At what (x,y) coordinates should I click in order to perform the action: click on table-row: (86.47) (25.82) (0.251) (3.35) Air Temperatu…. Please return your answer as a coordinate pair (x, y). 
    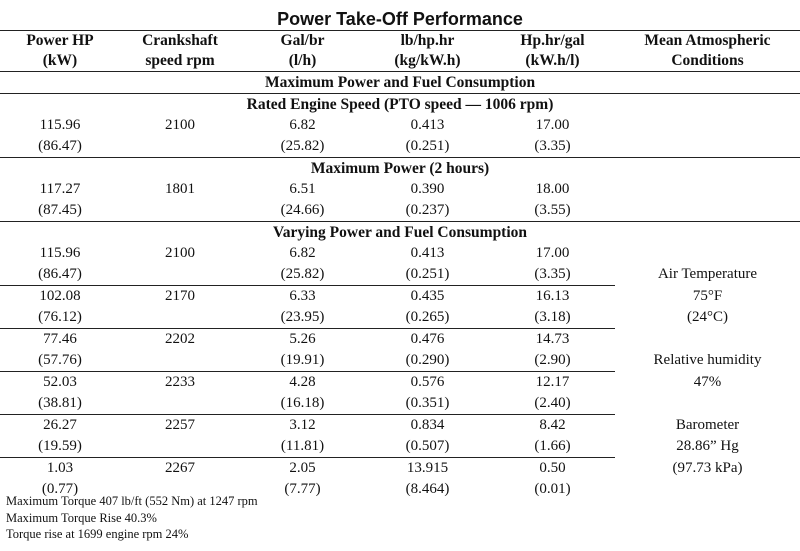
    Looking at the image, I should click on (400, 275).